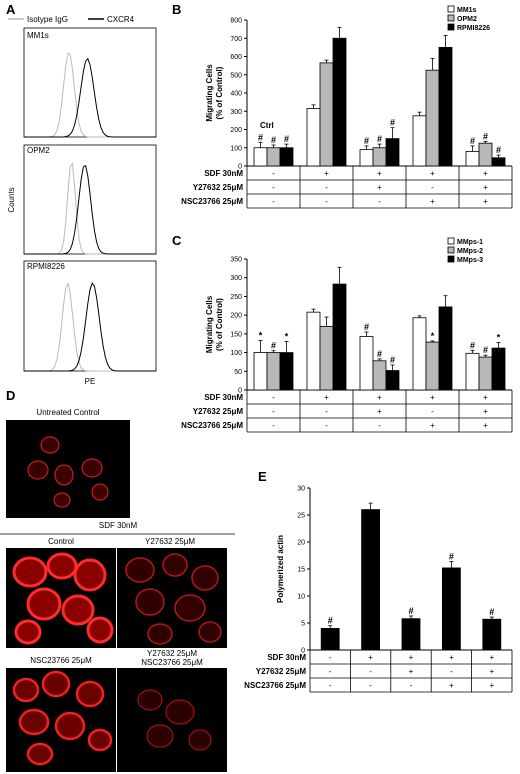 The image size is (520, 774). What do you see at coordinates (470, 242) in the screenshot?
I see `legend-label: MMps-1` at bounding box center [470, 242].